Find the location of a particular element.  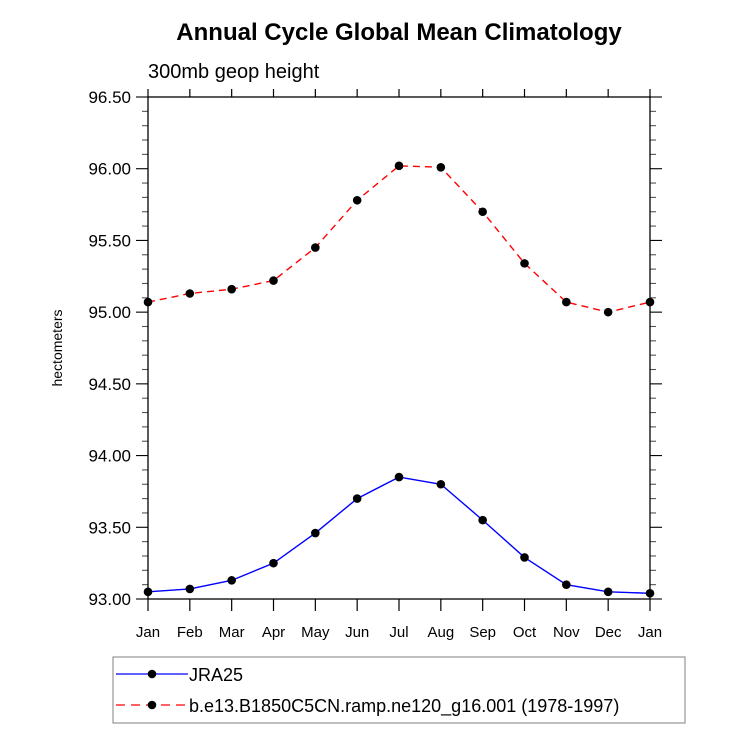

x-tick-label: Jul is located at coordinates (398, 632).